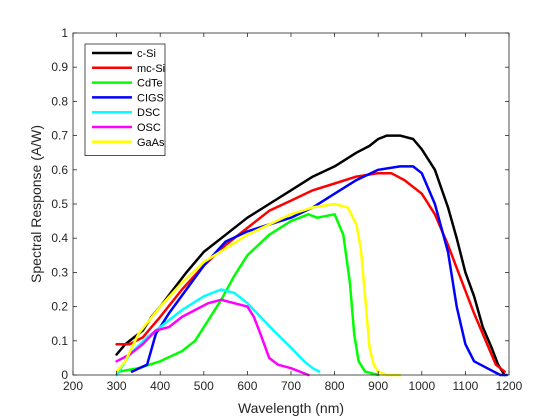 Image resolution: width=560 pixels, height=420 pixels. I want to click on legend-label: OSC, so click(149, 128).